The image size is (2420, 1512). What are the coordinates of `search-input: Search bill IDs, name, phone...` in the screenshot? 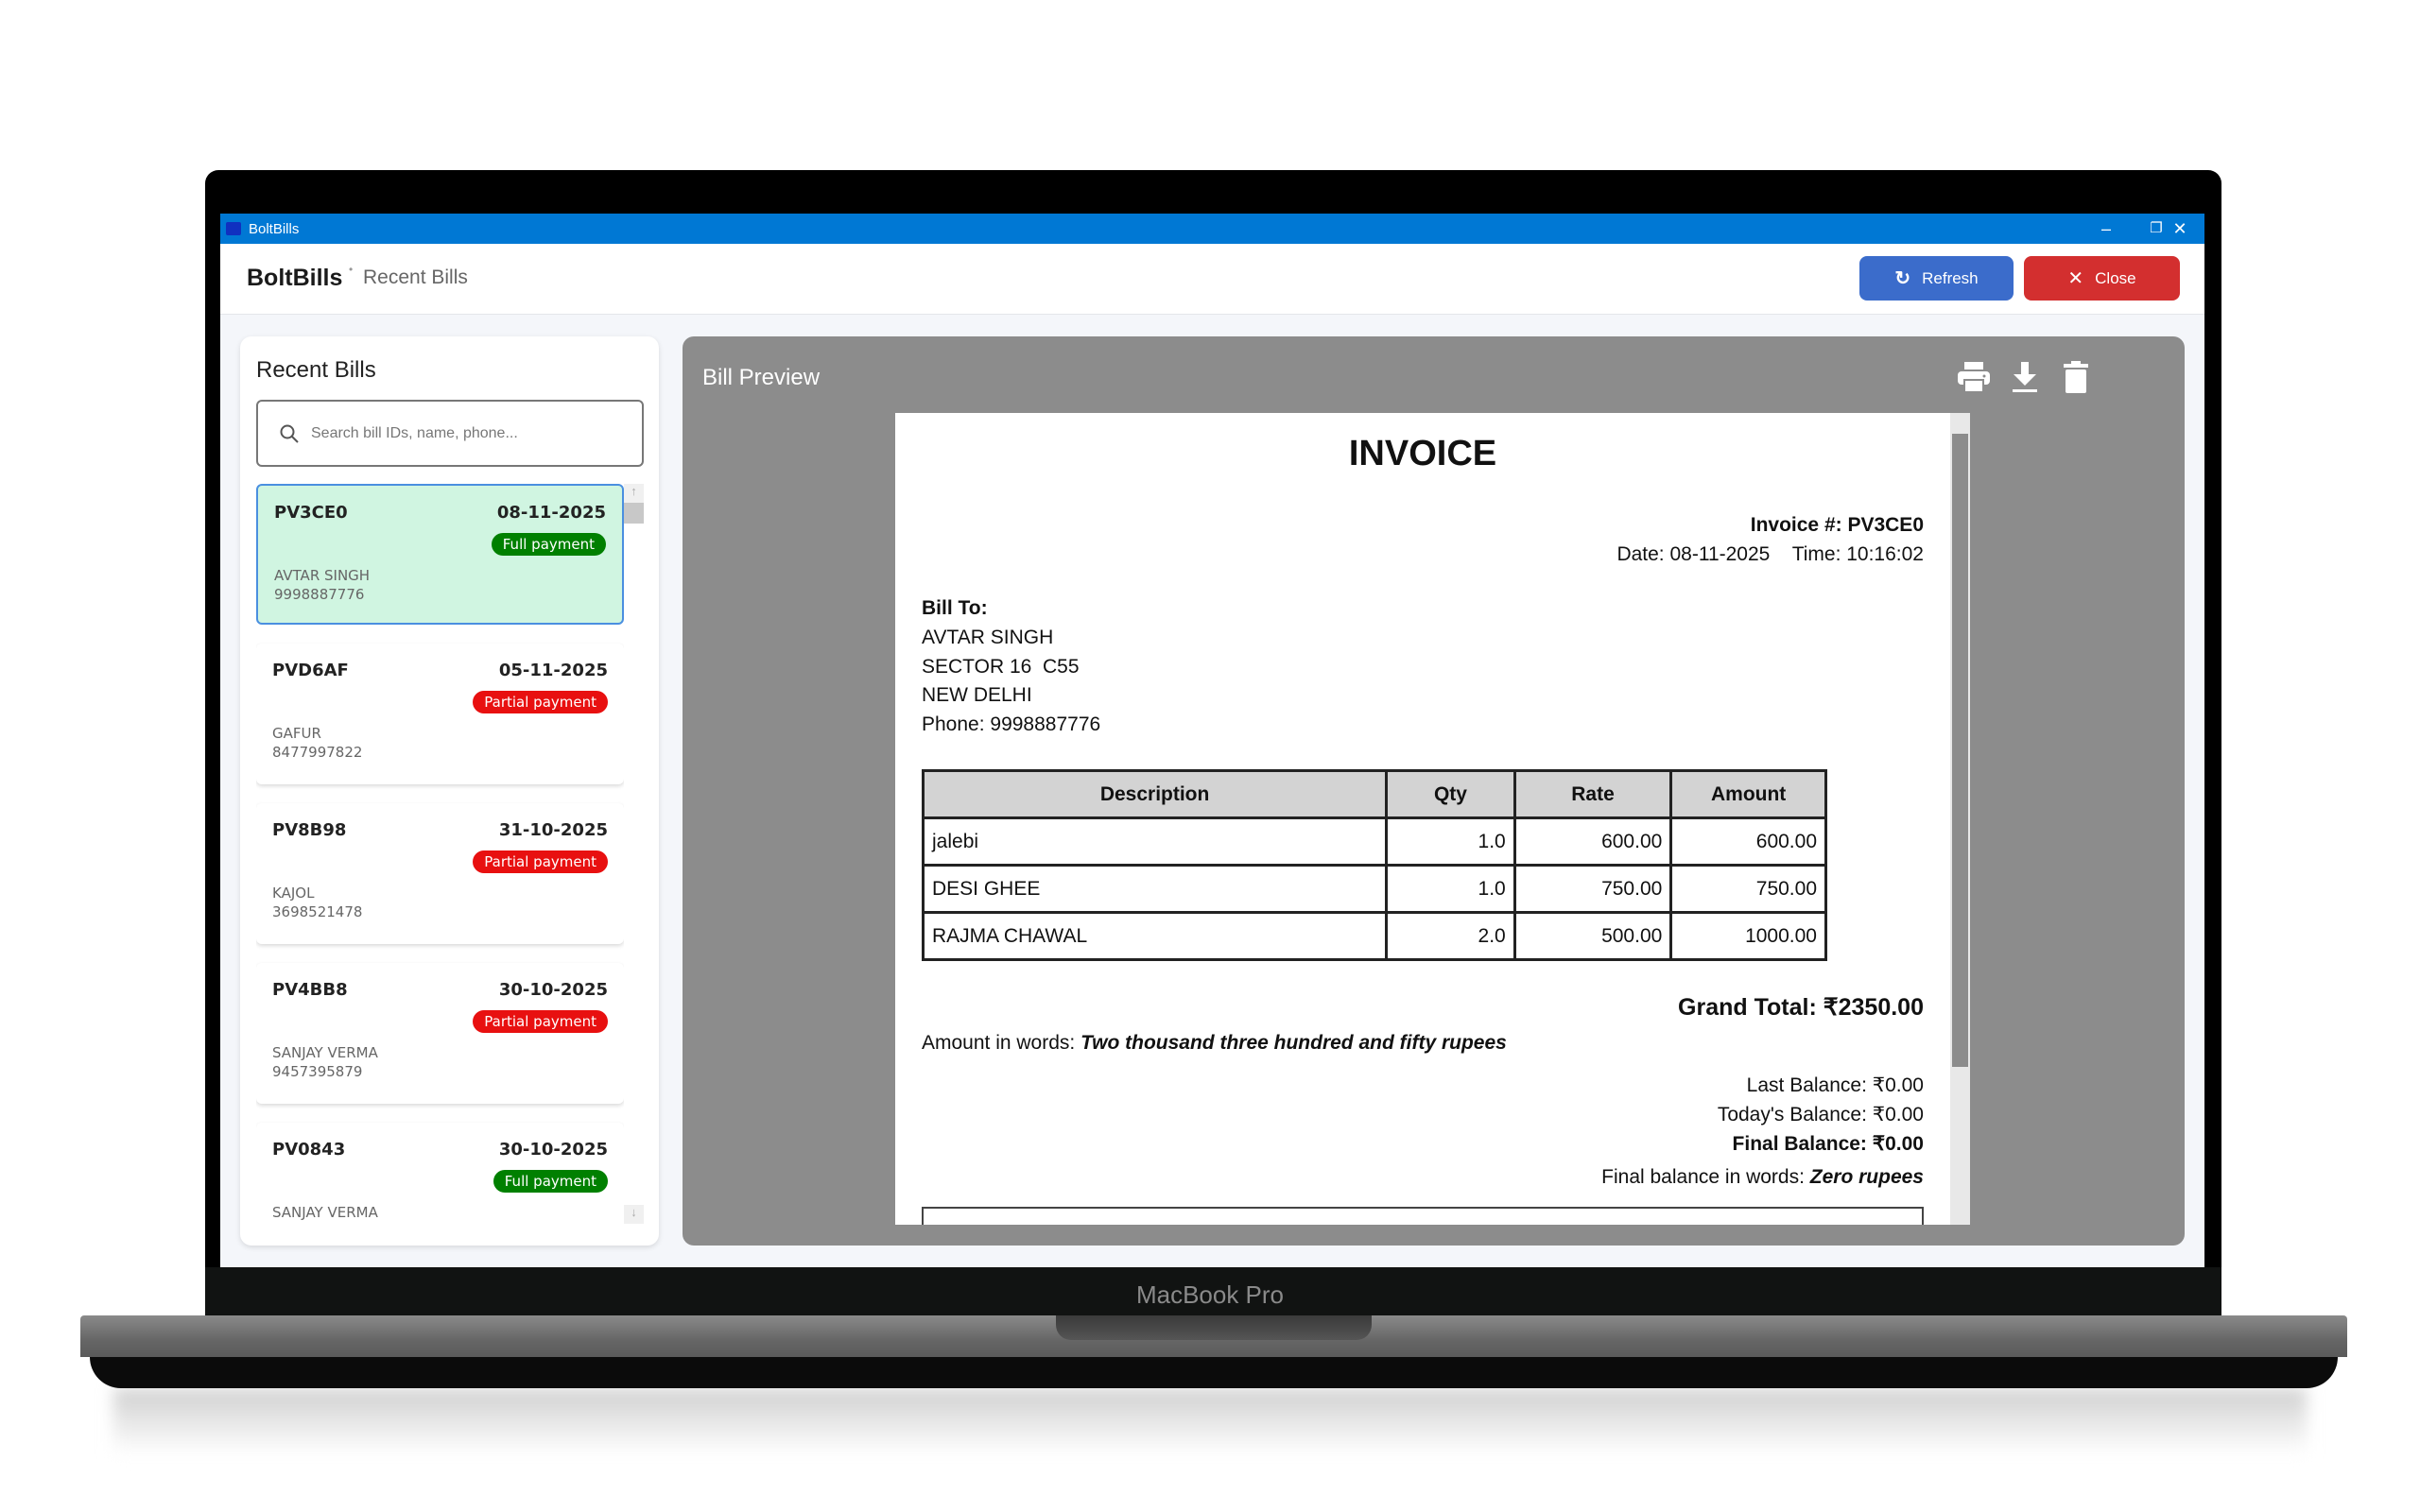 It's located at (450, 433).